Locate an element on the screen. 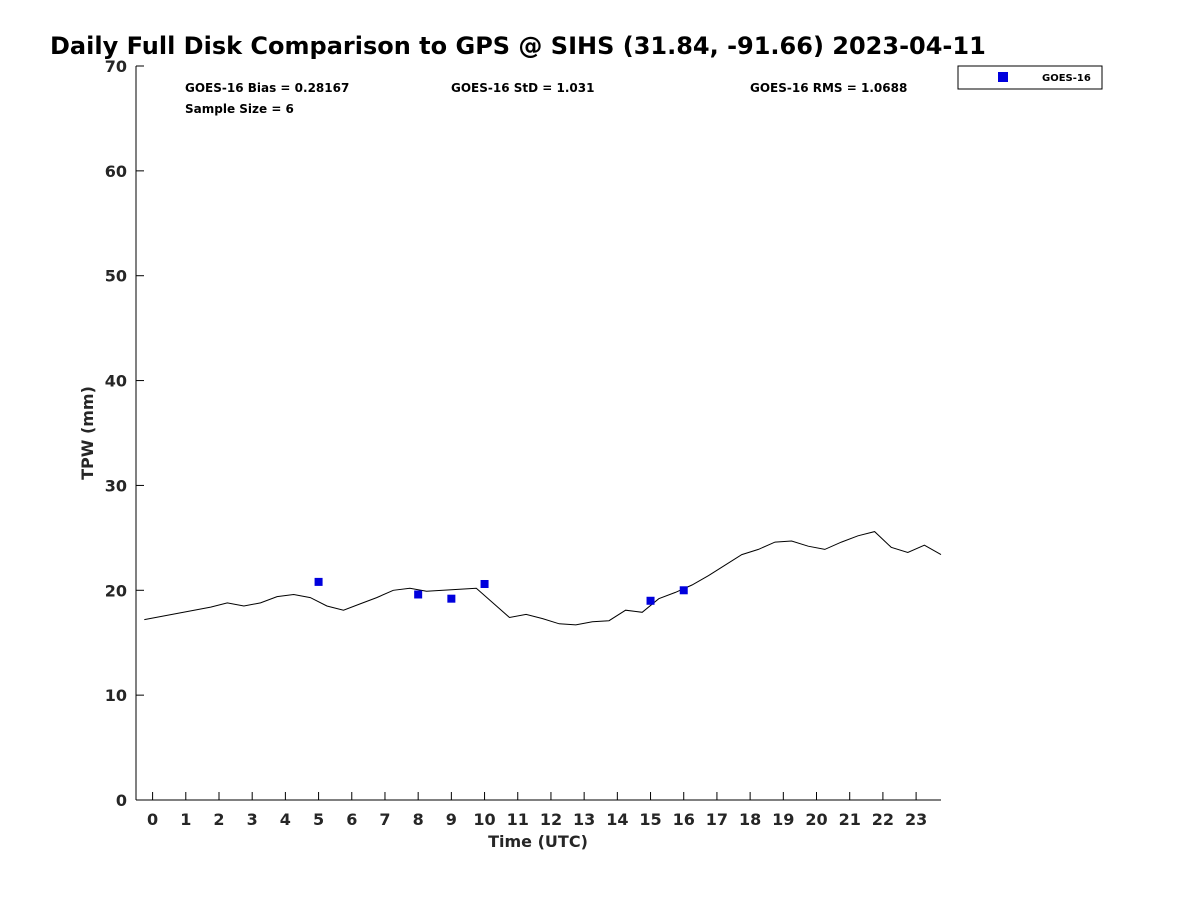 This screenshot has width=1200, height=900. x-tick-label: 17 is located at coordinates (717, 819).